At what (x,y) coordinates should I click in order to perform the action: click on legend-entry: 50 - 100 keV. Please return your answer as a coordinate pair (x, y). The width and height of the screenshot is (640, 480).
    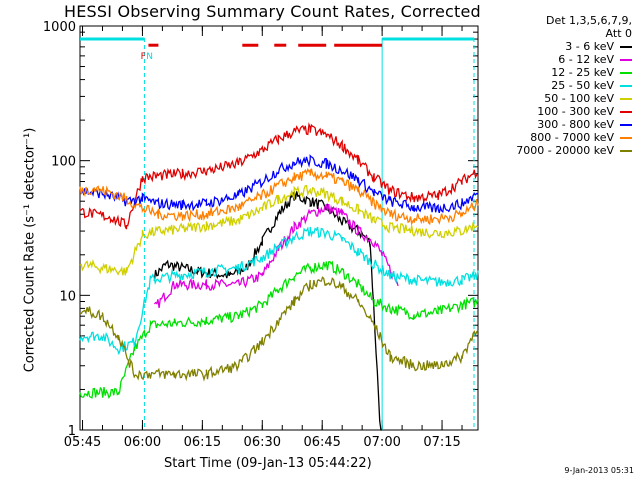
    Looking at the image, I should click on (558, 98).